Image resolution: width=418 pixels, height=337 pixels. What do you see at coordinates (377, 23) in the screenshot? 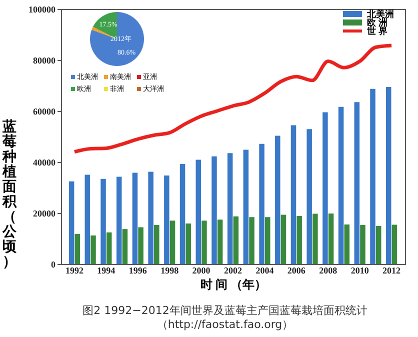
I see `legend-label: 欧 洲` at bounding box center [377, 23].